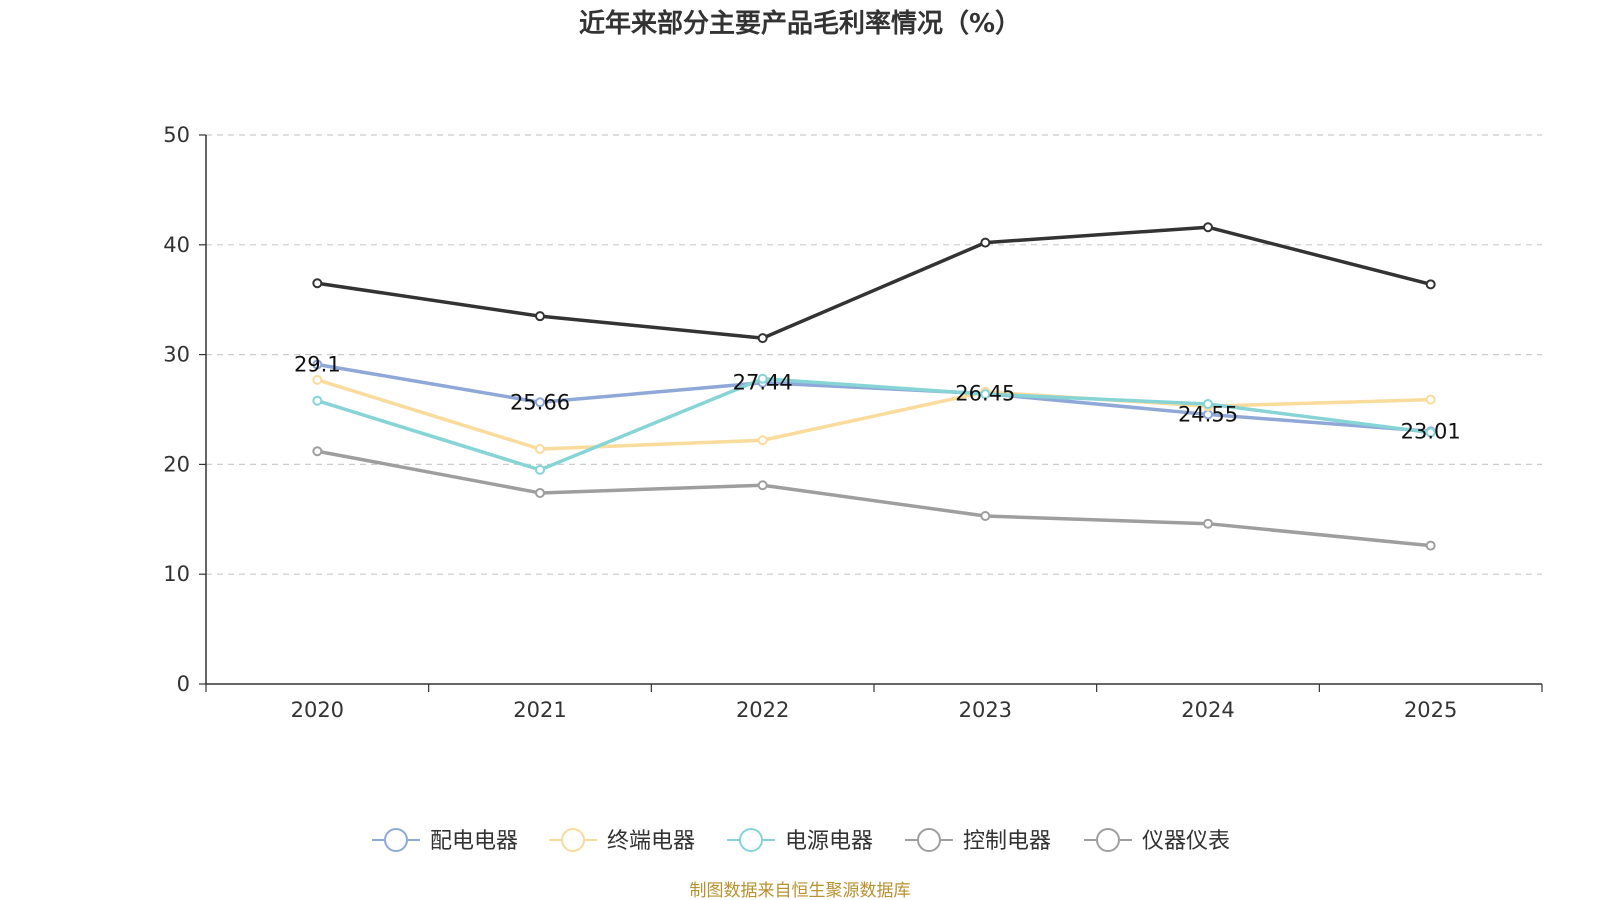  I want to click on legend: 配电电器 终端电器 电源电器 控制电器 仪器仪表, so click(801, 841).